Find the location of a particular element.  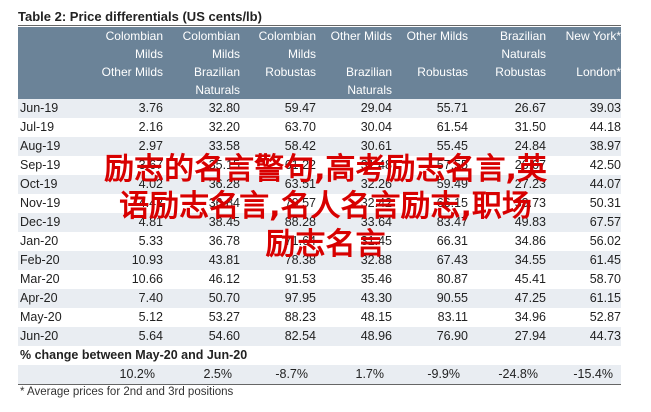

row-value: 82.54 is located at coordinates (300, 336).